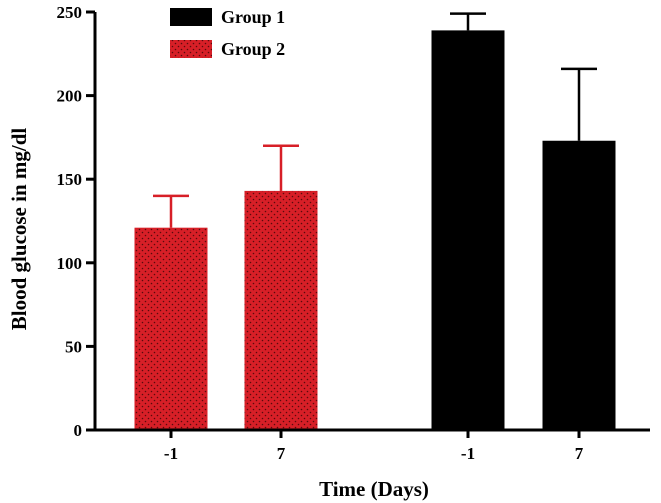 This screenshot has width=661, height=503. What do you see at coordinates (468, 230) in the screenshot?
I see `bar-group-1-day-minus1` at bounding box center [468, 230].